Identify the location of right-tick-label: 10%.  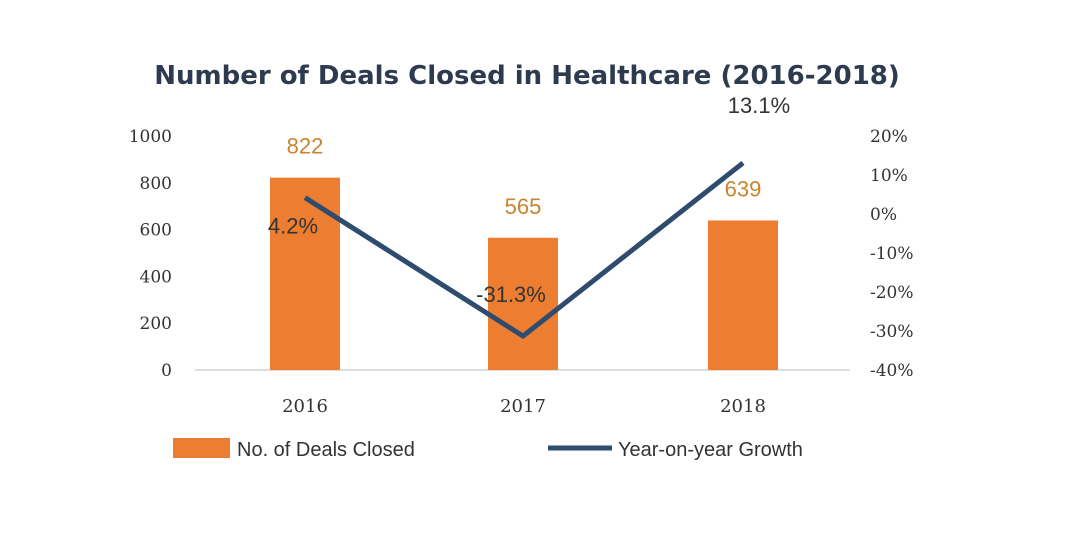
(889, 176).